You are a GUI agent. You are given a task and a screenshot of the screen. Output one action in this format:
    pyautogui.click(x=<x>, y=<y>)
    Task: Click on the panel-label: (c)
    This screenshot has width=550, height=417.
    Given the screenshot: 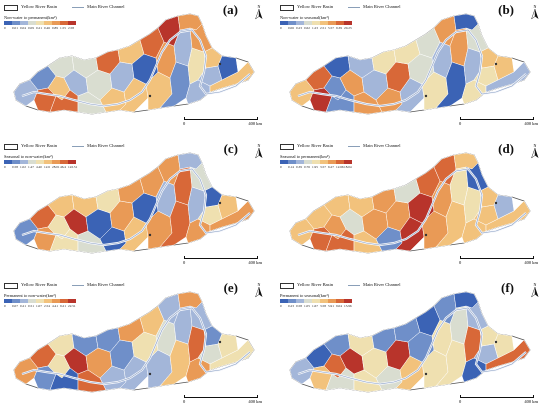 What is the action you would take?
    pyautogui.click(x=230, y=148)
    